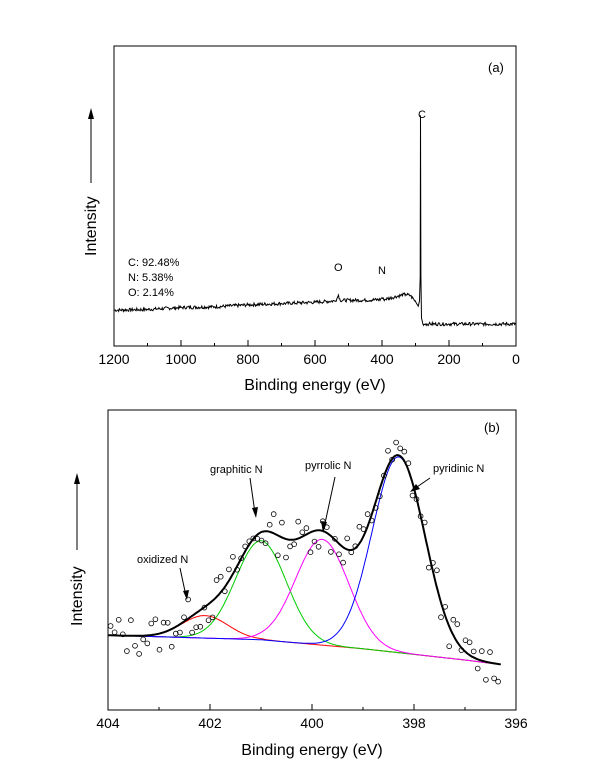 Image resolution: width=600 pixels, height=779 pixels. Describe the element at coordinates (382, 359) in the screenshot. I see `panel-a-tick-label: 400` at that location.